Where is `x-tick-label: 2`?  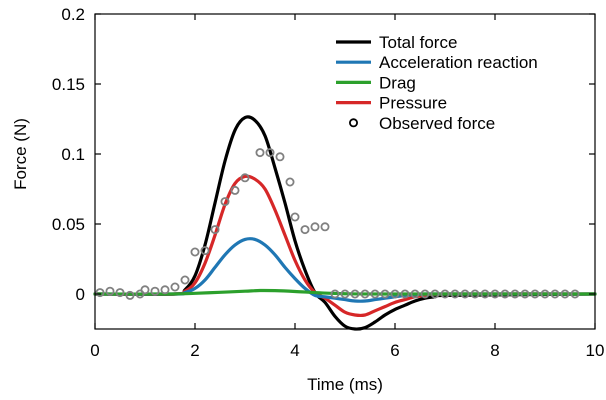 x-tick-label: 2 is located at coordinates (194, 350).